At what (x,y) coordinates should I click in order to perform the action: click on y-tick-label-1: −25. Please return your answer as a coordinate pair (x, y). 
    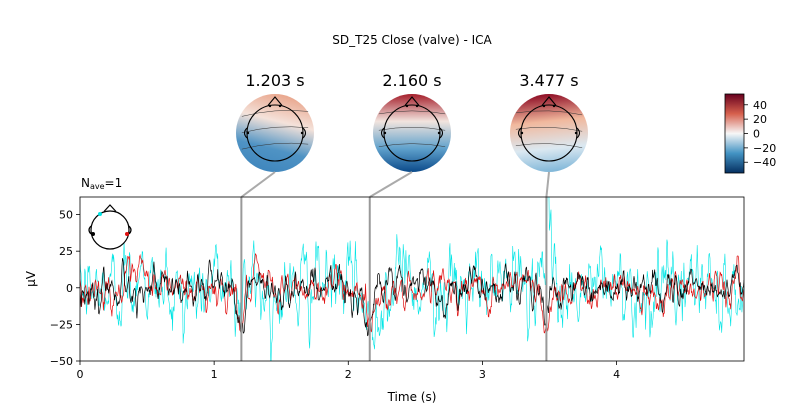
    Looking at the image, I should click on (61, 324).